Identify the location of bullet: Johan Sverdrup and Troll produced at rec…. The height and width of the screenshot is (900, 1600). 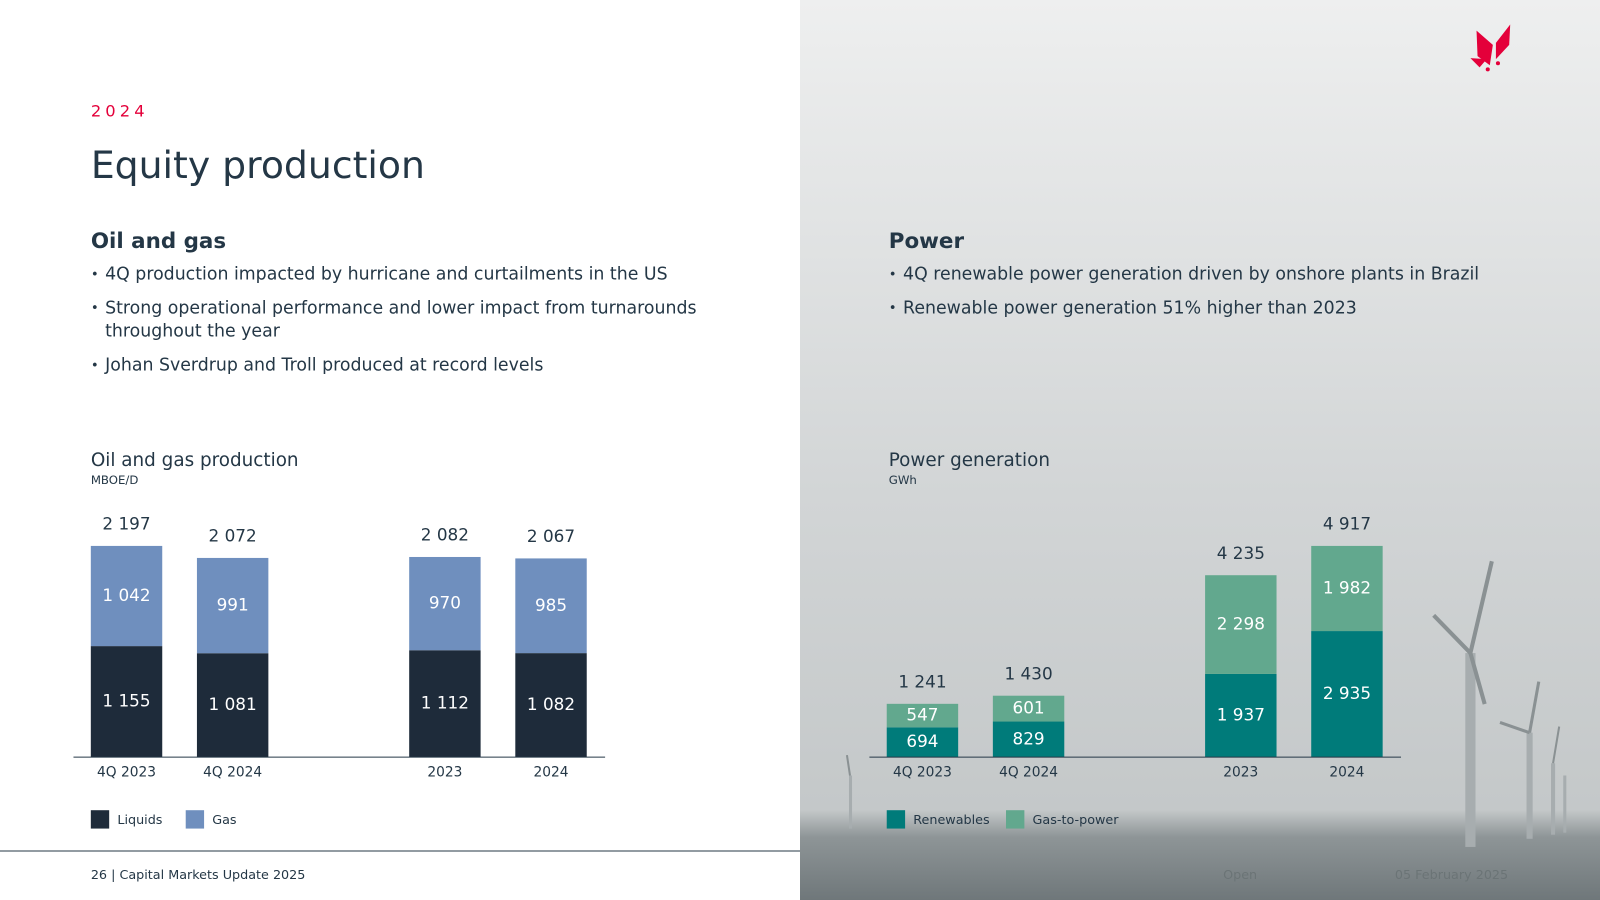
(417, 365).